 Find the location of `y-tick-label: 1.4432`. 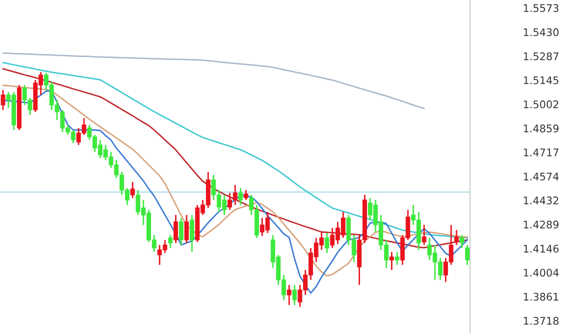

y-tick-label: 1.4432 is located at coordinates (541, 200).